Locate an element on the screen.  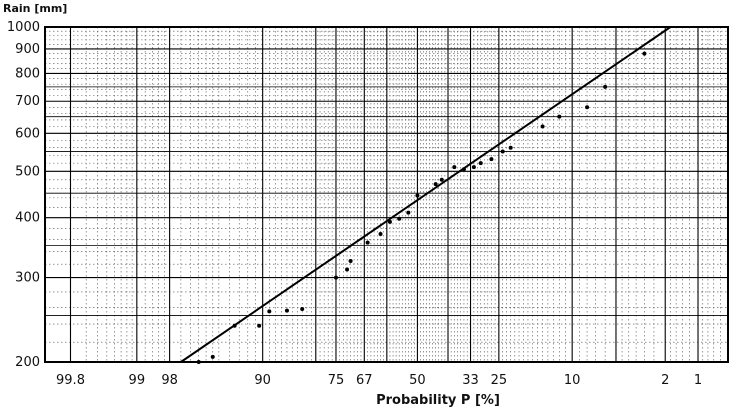
x-tick-label: 1 is located at coordinates (698, 380).